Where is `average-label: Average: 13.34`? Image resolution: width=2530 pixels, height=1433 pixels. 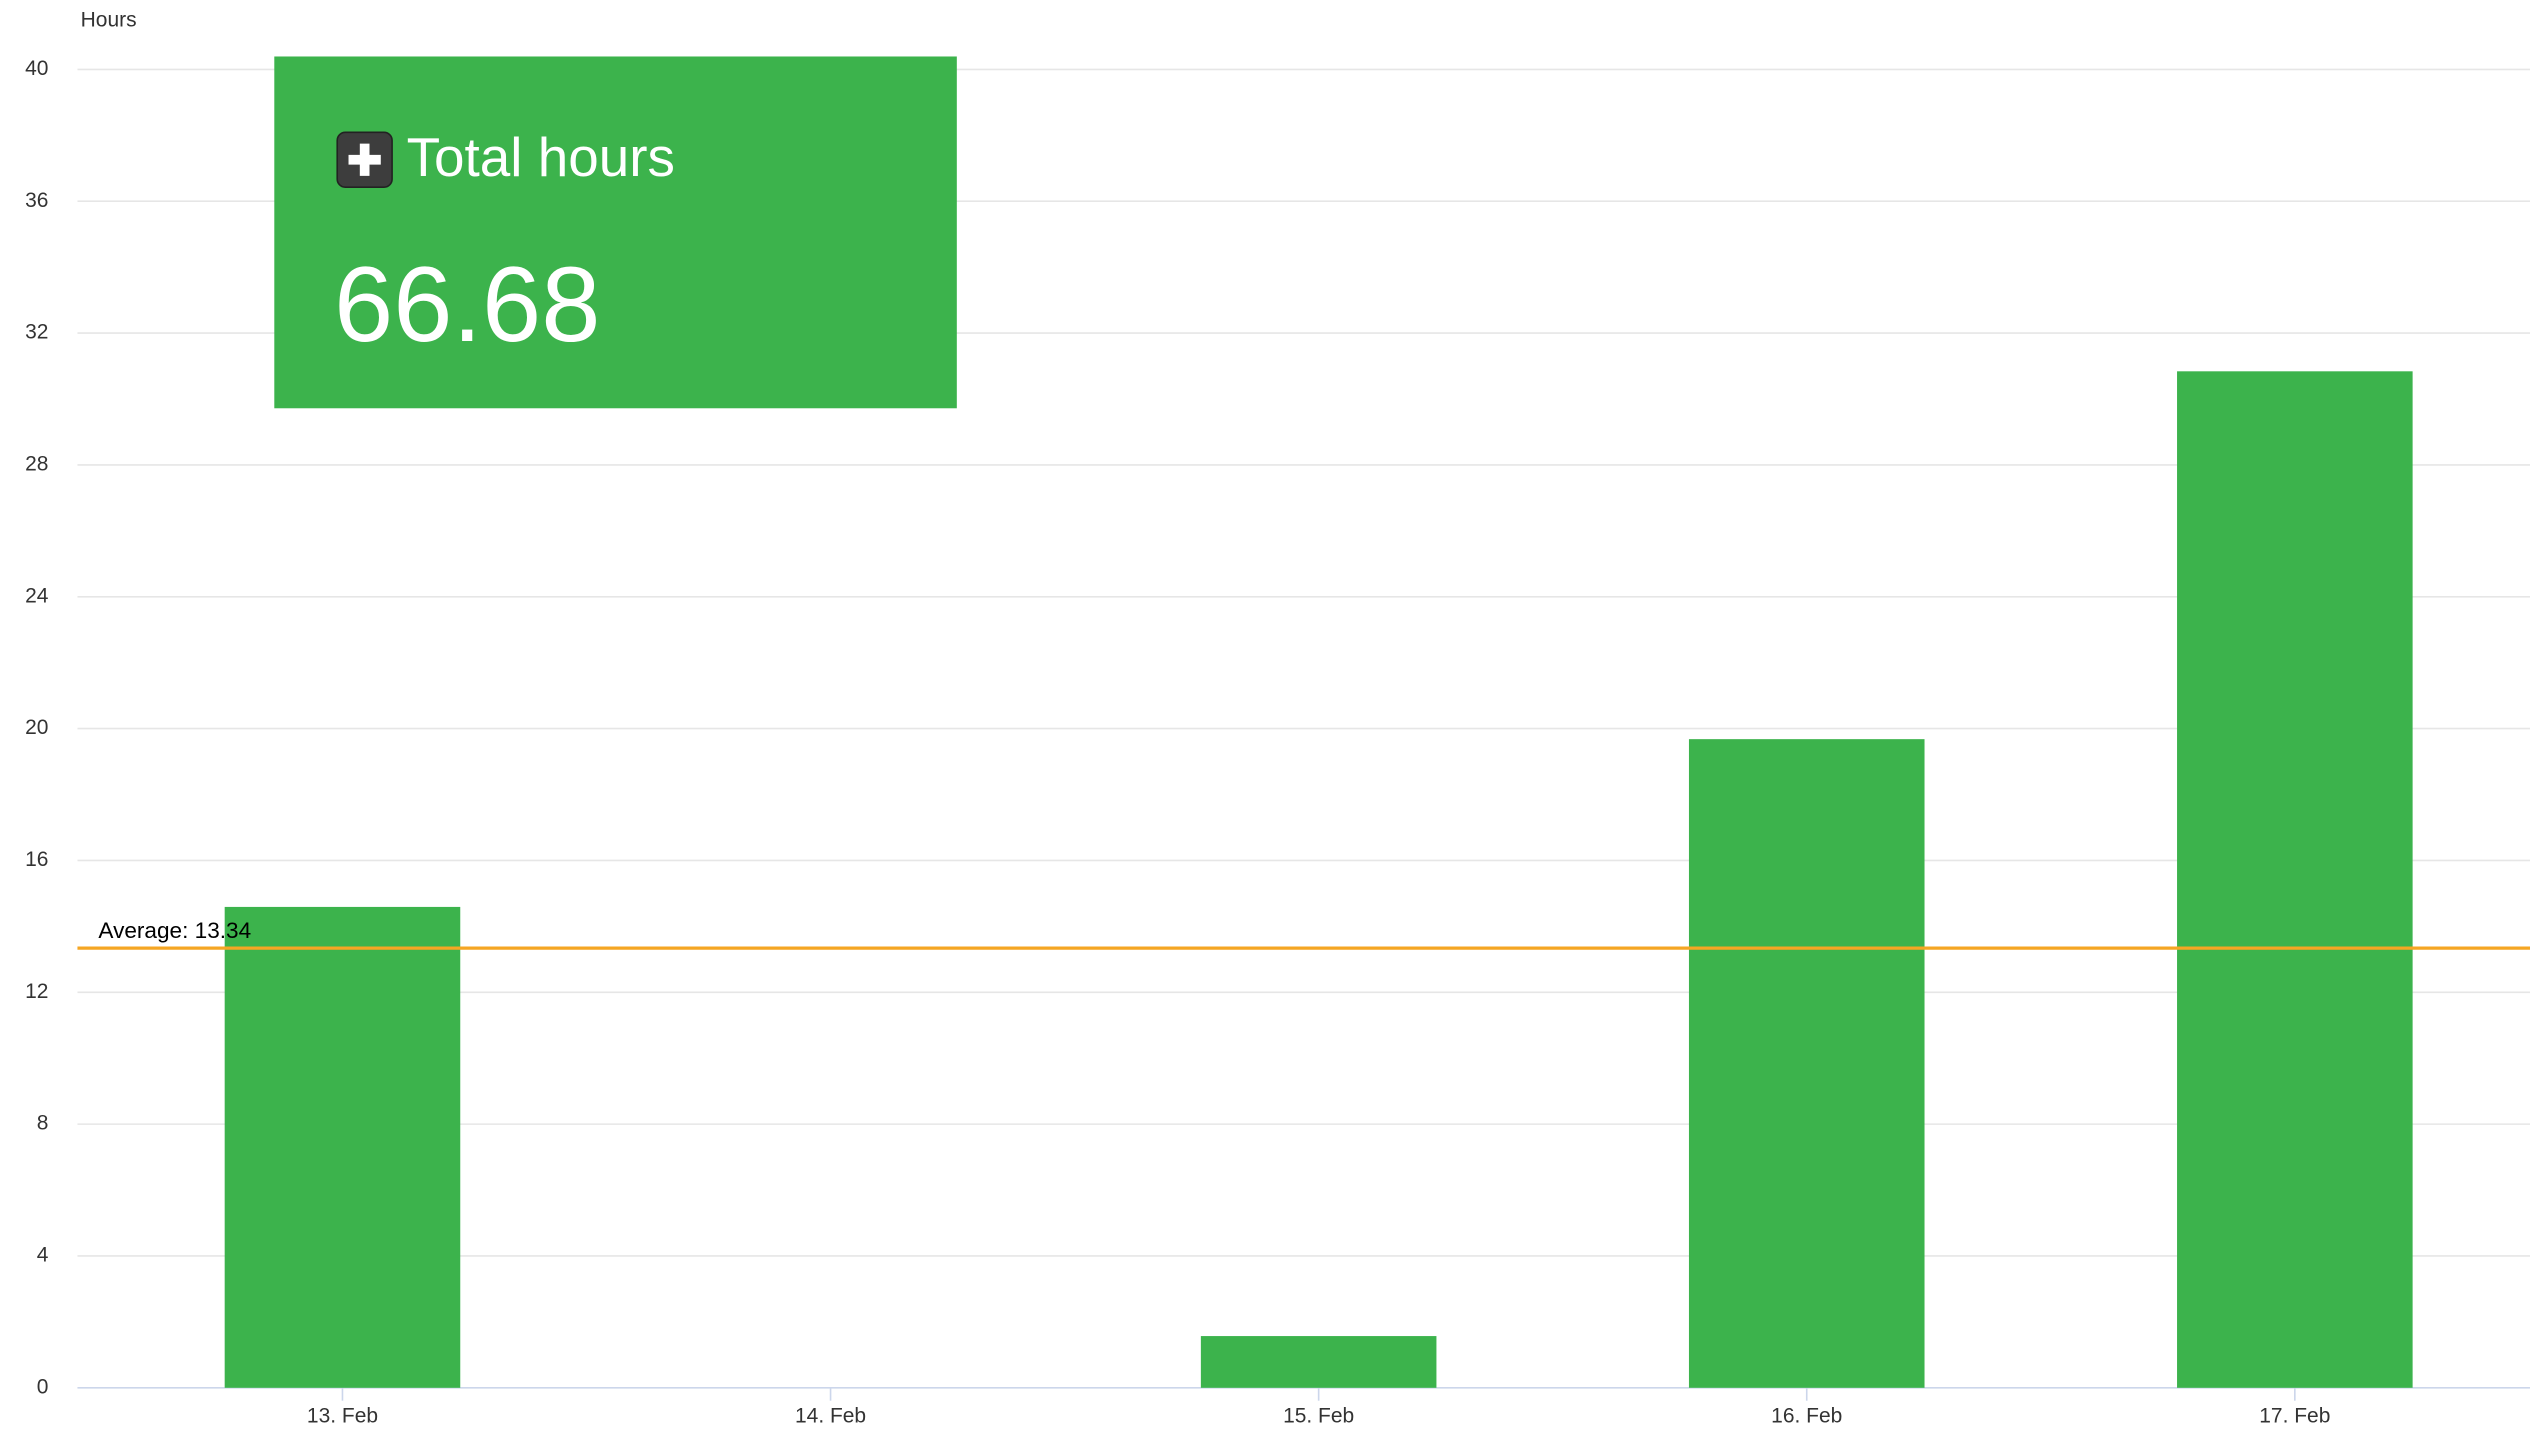
average-label: Average: 13.34 is located at coordinates (174, 930).